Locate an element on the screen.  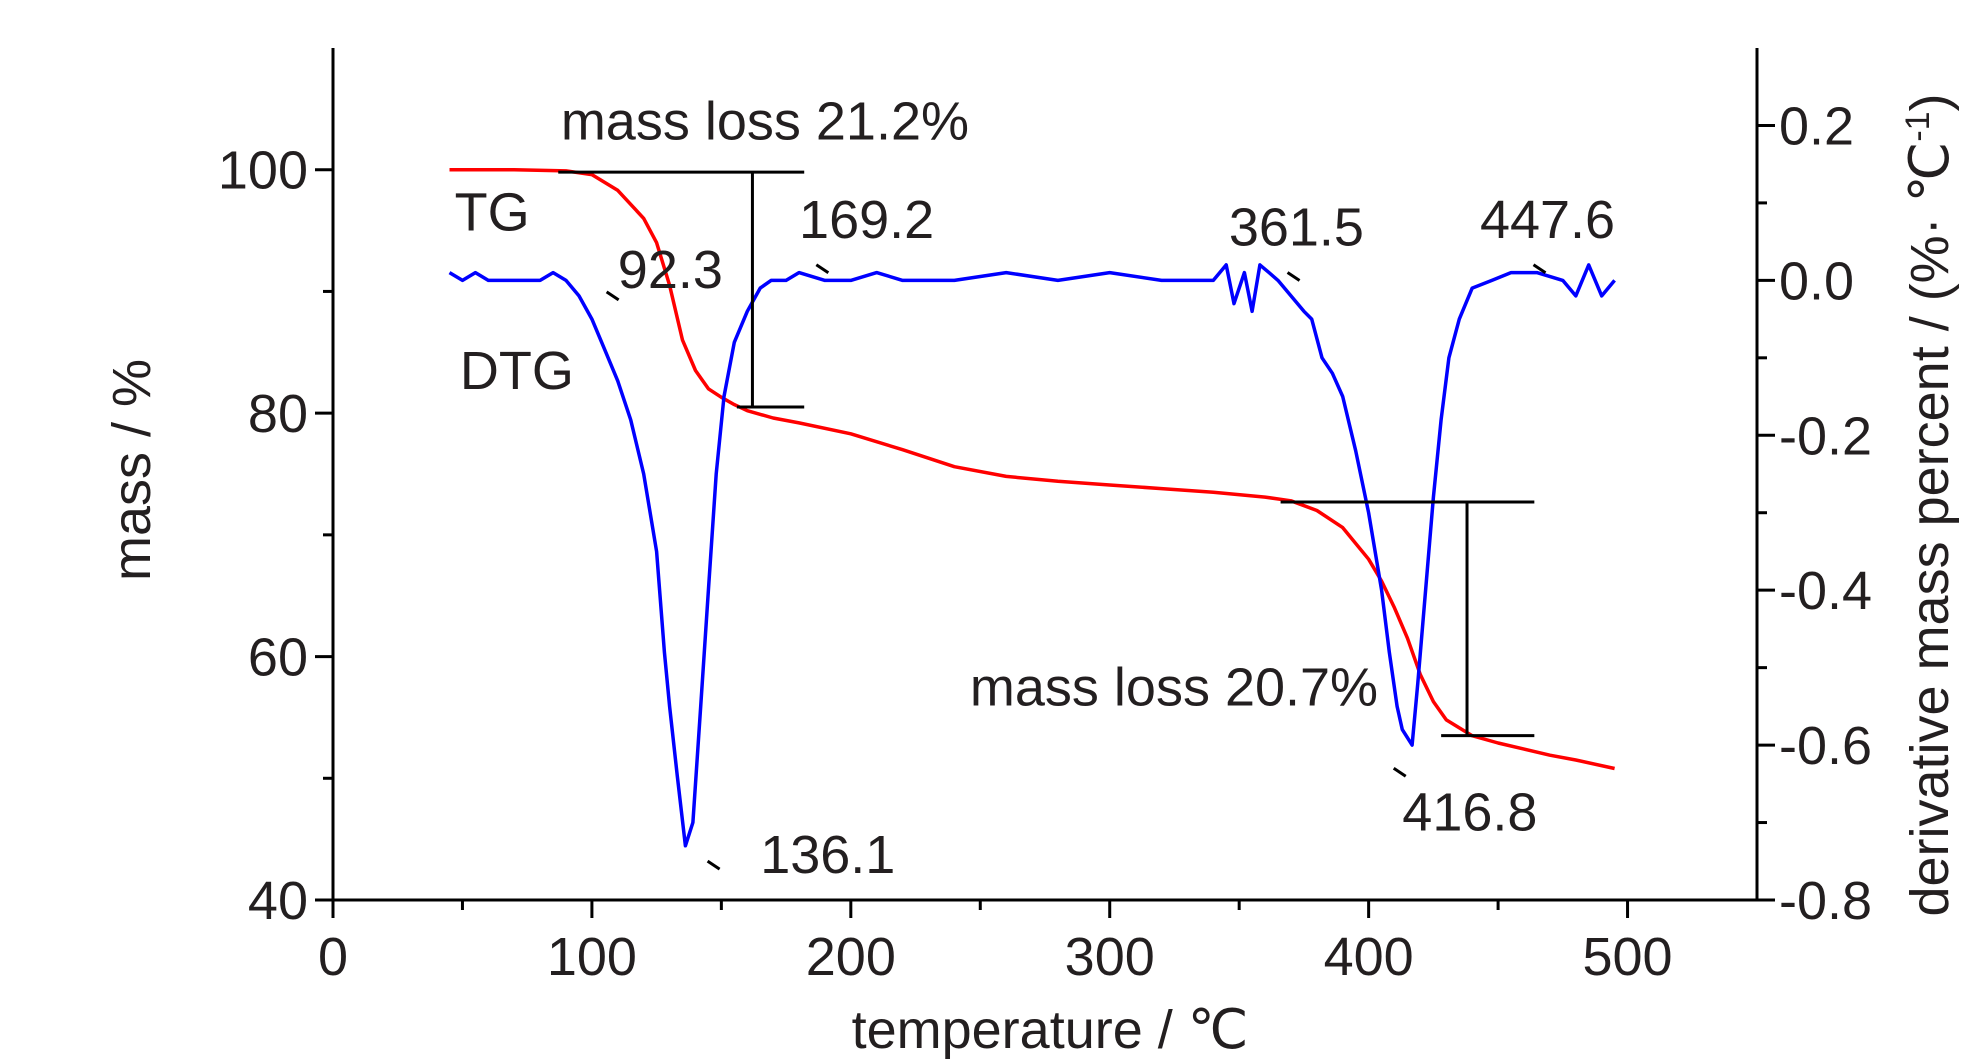
y2-tick-label: -0.6 is located at coordinates (1825, 746).